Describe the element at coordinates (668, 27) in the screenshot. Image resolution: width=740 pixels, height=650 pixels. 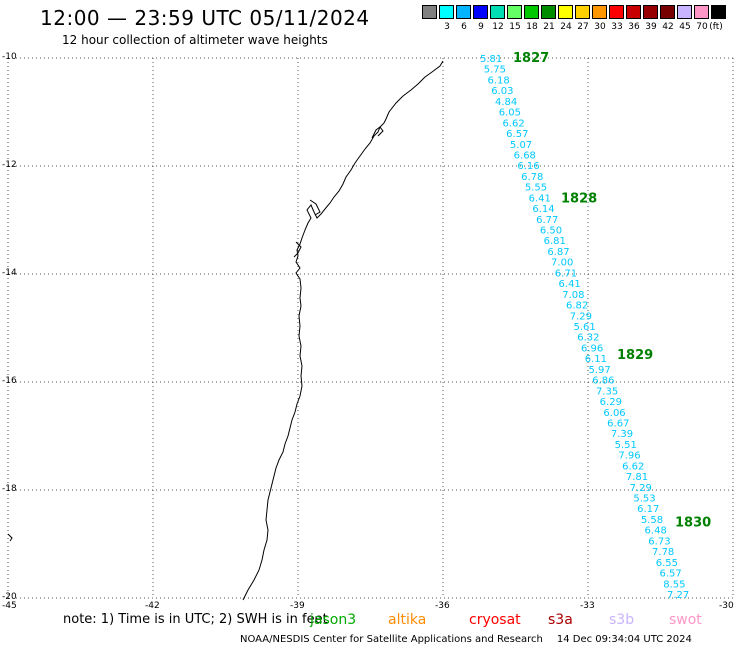
I see `legend-label: 42` at that location.